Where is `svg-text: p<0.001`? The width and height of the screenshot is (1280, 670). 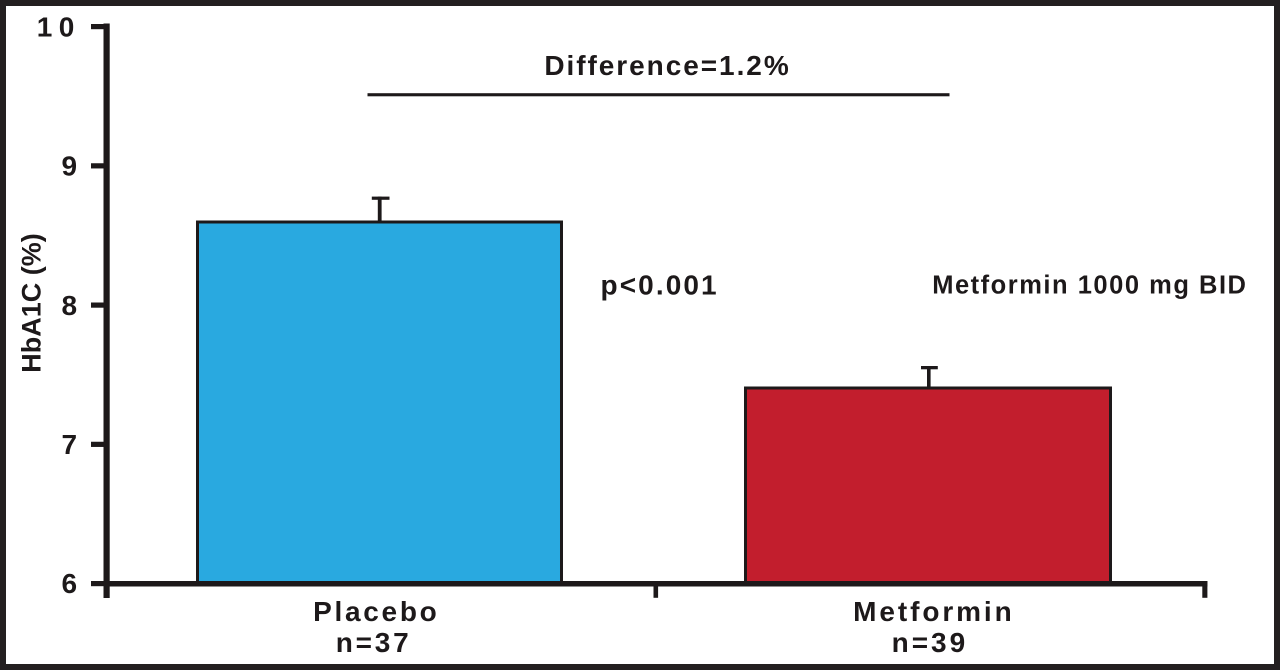 svg-text: p<0.001 is located at coordinates (660, 285).